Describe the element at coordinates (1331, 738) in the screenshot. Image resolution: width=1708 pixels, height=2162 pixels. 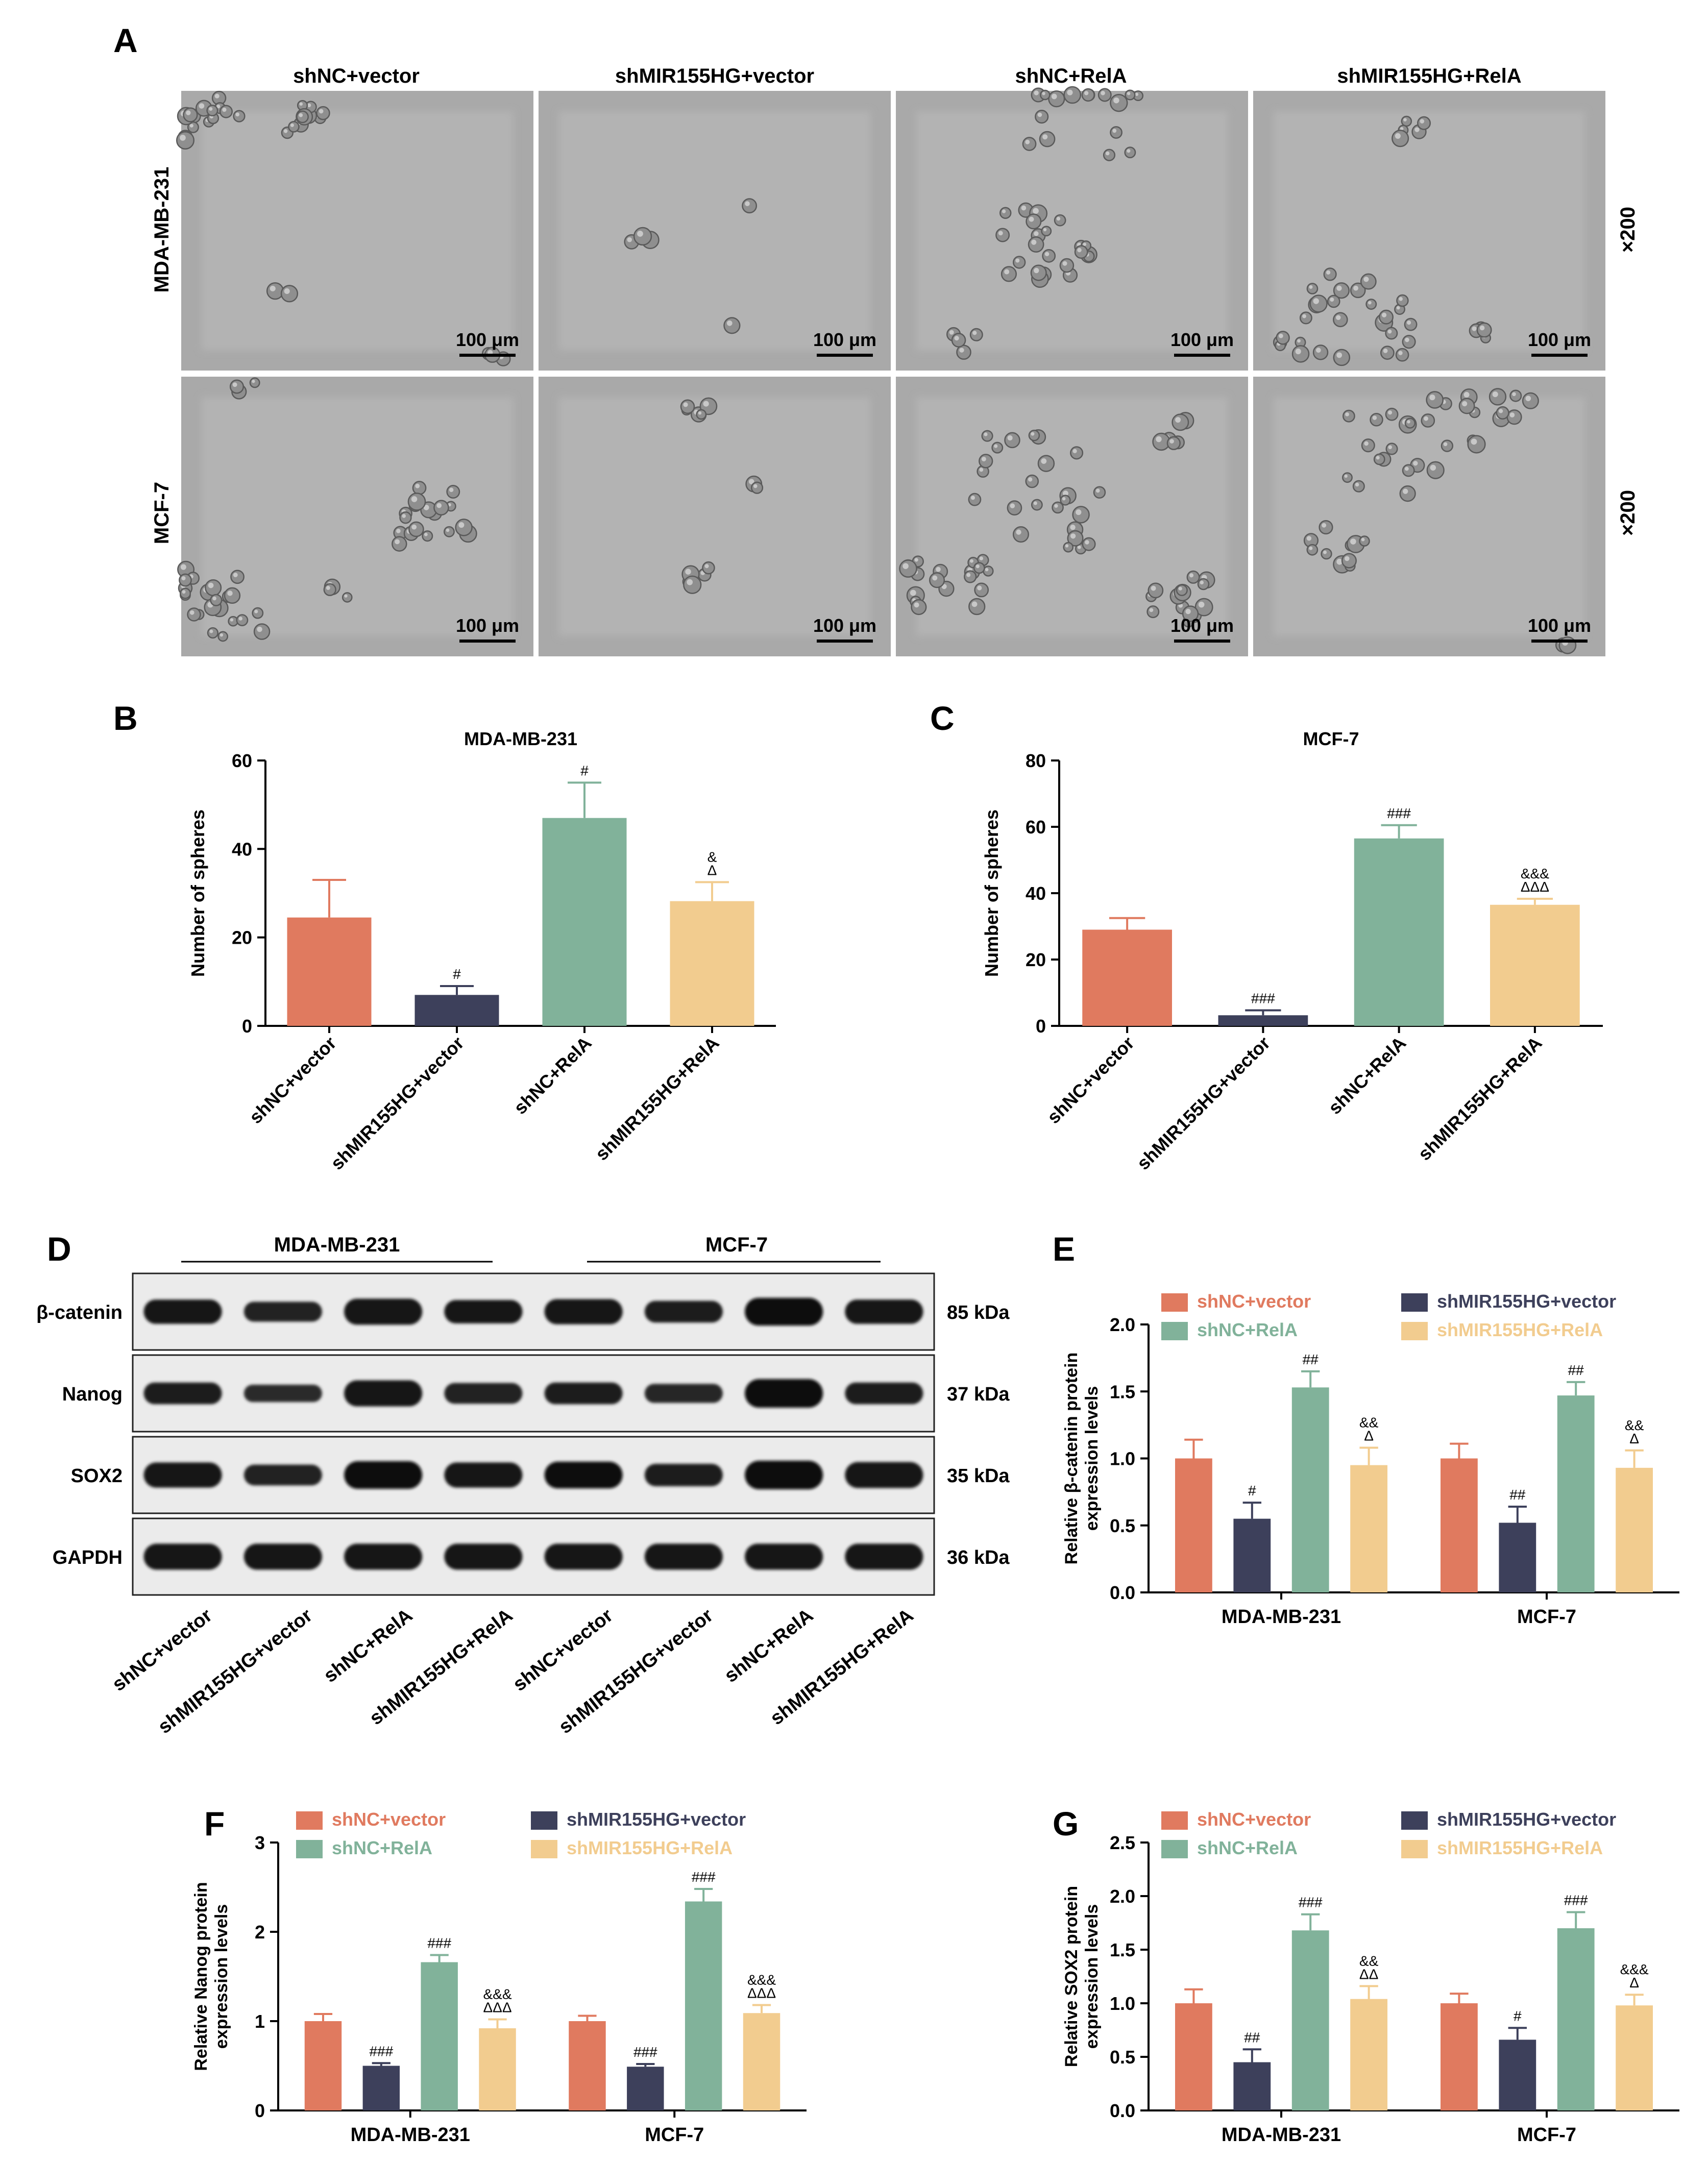
I see `chart-title: MCF-7` at that location.